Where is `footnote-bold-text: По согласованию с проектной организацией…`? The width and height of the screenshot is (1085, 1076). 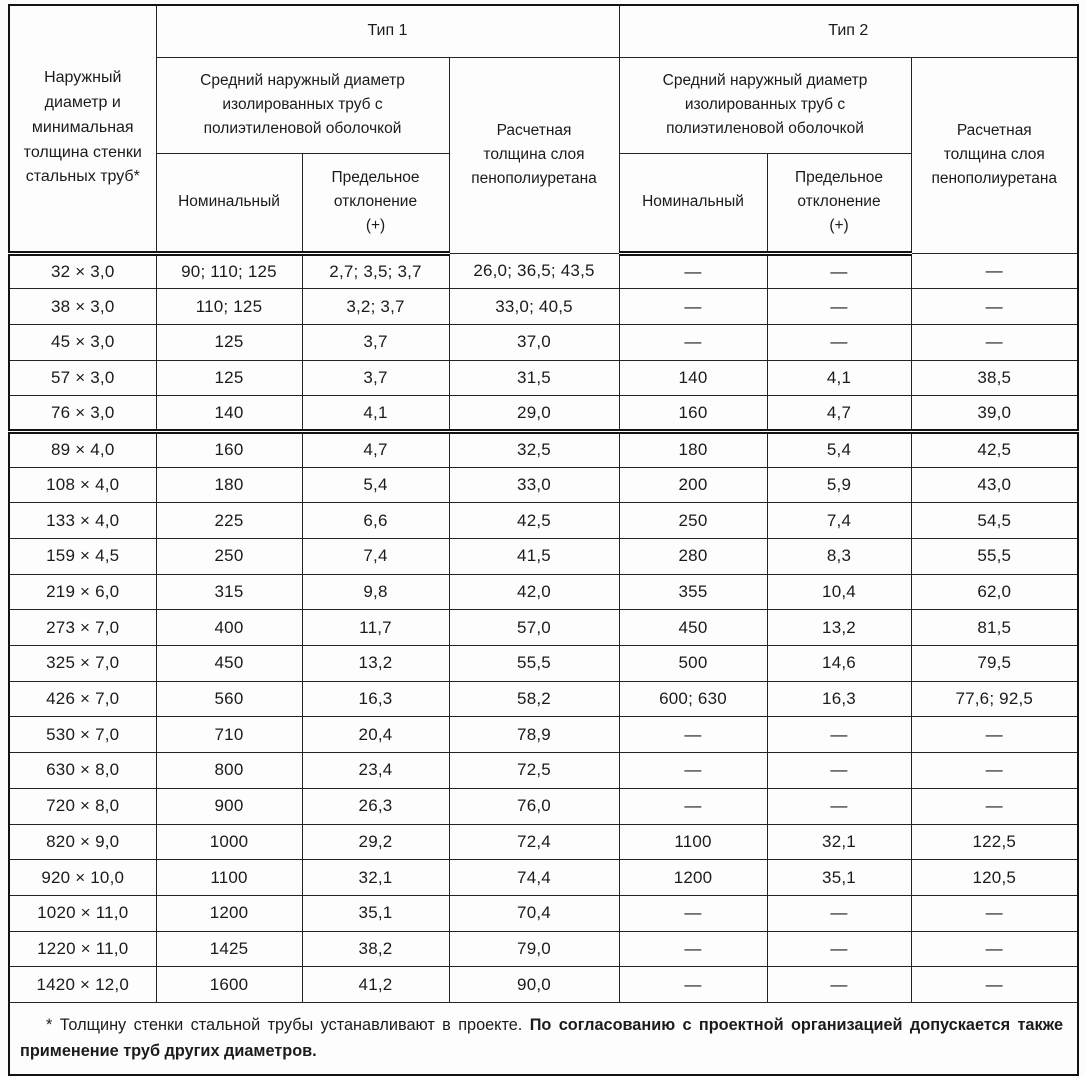 footnote-bold-text: По согласованию с проектной организацией… is located at coordinates (542, 1037).